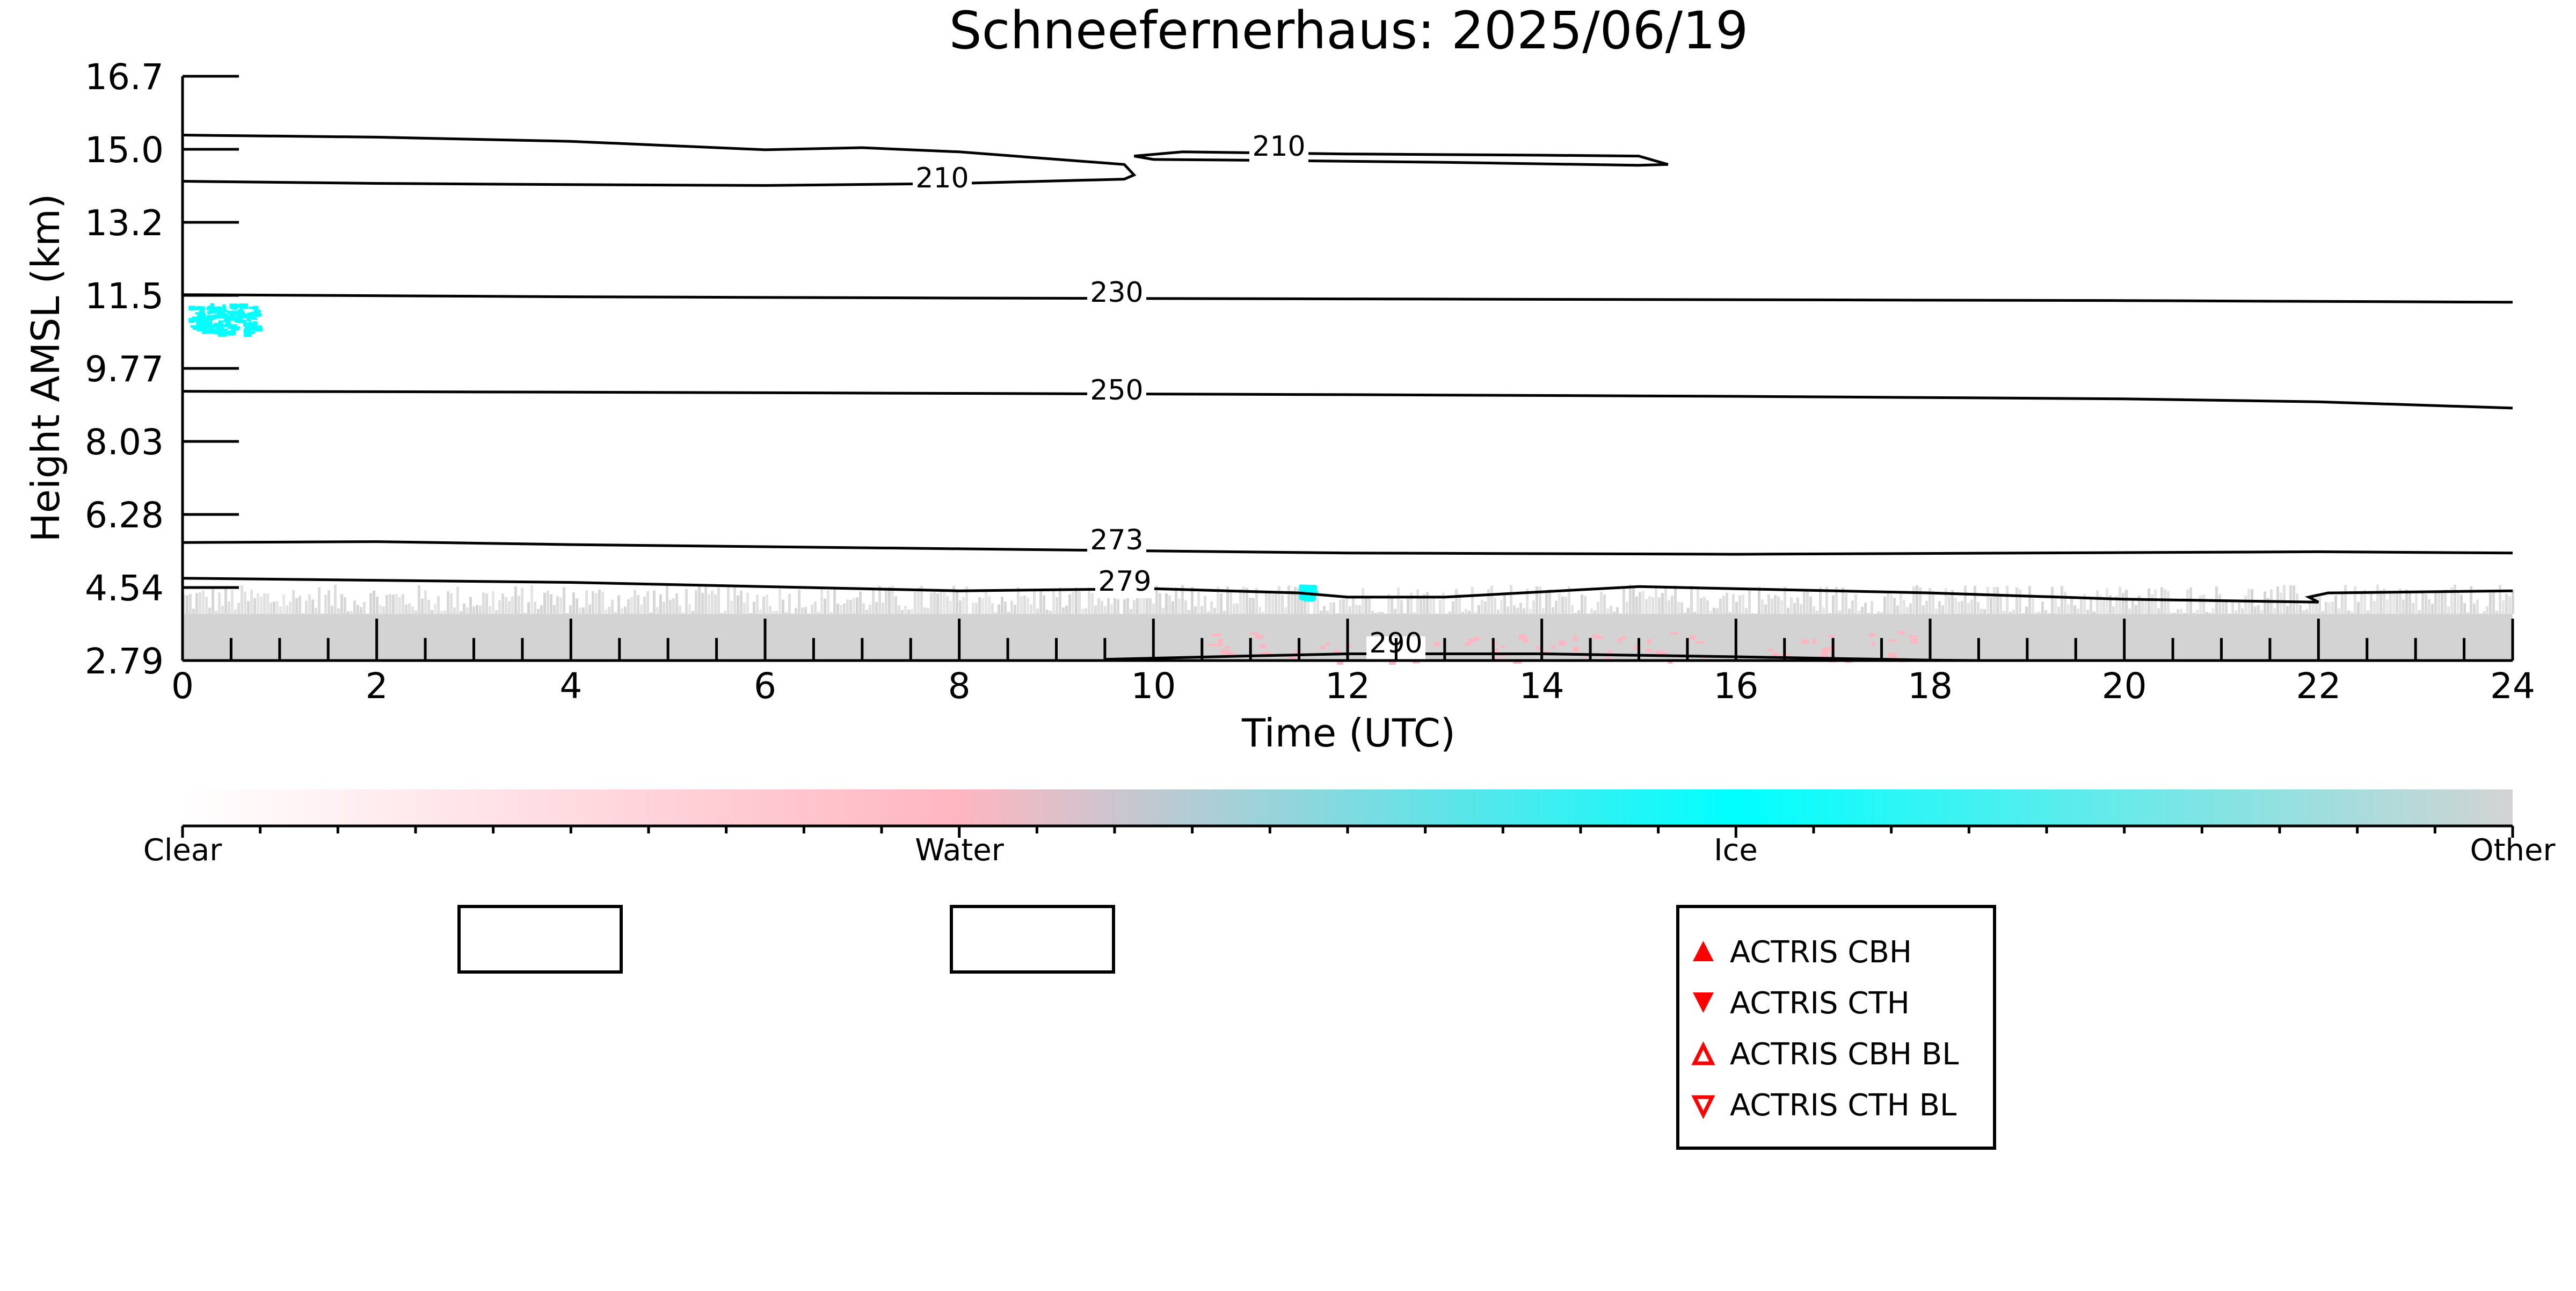 The width and height of the screenshot is (2576, 1291). I want to click on colorbar-label-clear: Clear, so click(182, 850).